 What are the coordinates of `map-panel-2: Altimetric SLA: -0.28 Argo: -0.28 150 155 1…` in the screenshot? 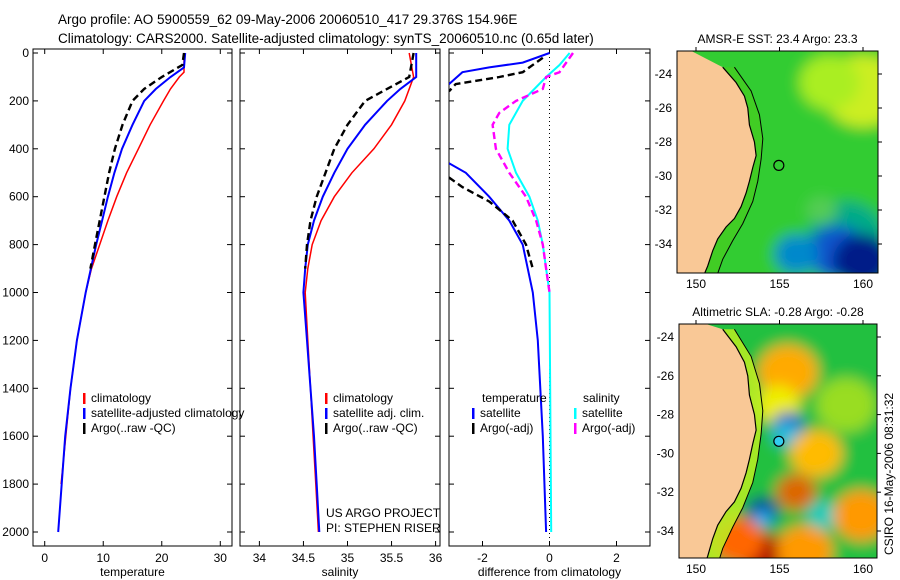 It's located at (769, 440).